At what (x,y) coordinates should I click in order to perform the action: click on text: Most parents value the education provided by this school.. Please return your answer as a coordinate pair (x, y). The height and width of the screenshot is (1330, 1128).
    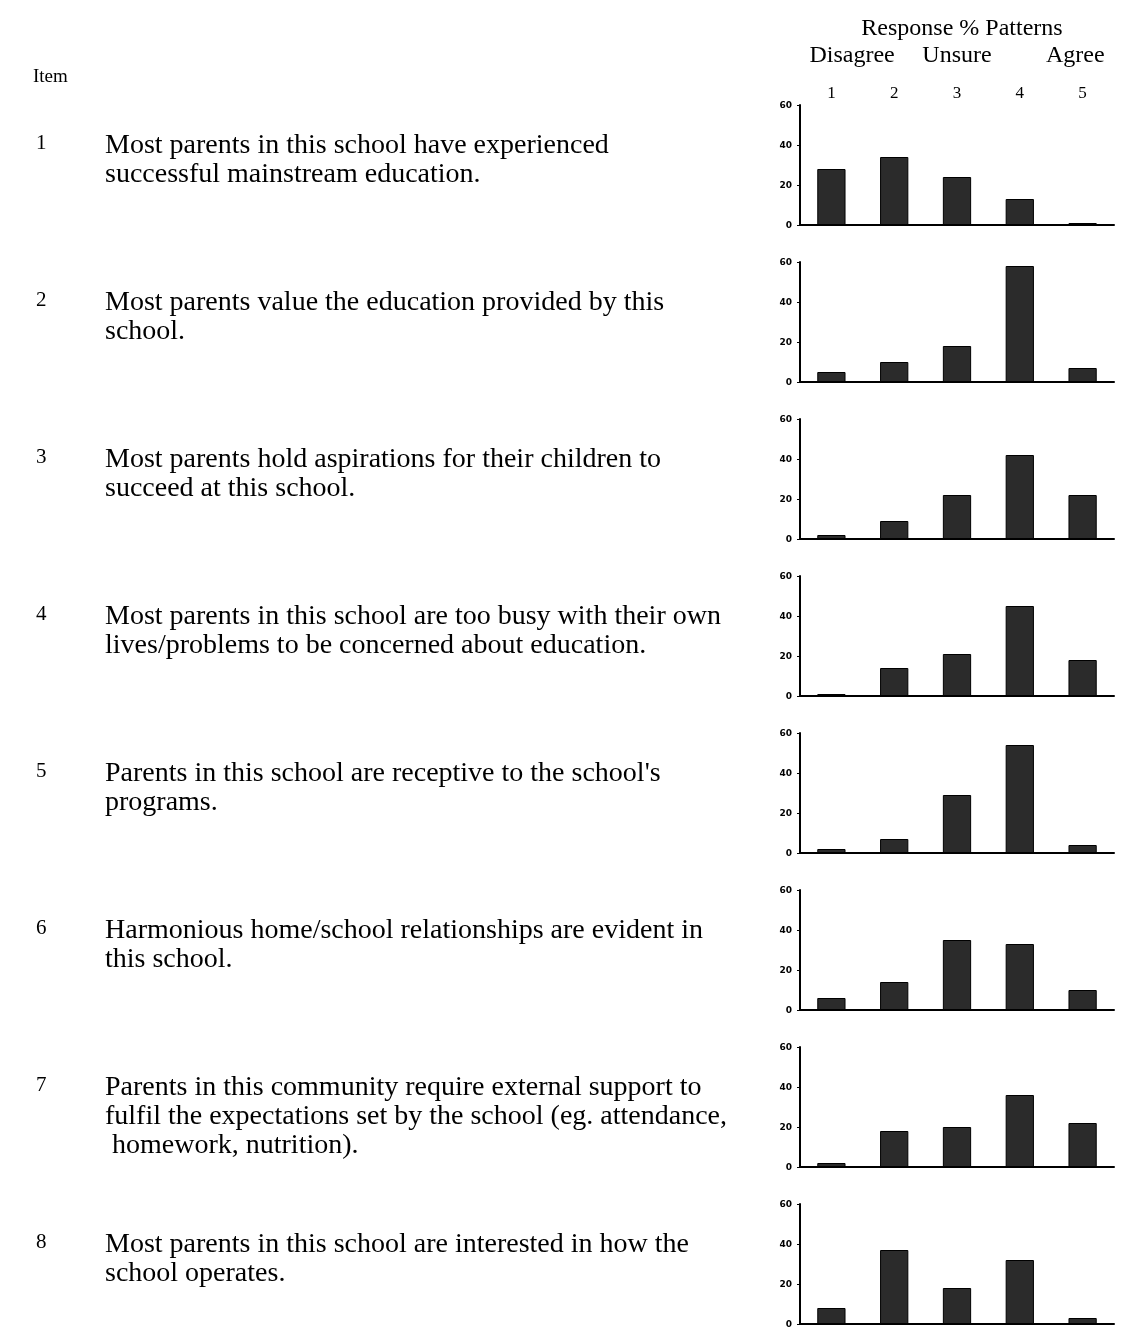
    Looking at the image, I should click on (388, 315).